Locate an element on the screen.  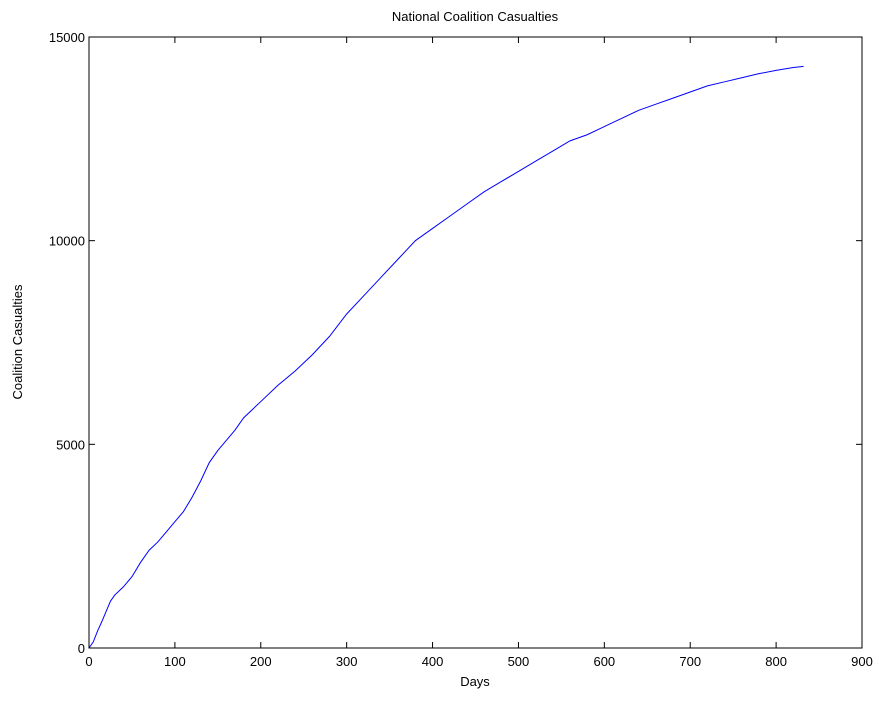
x-tick-label: 500 is located at coordinates (519, 661).